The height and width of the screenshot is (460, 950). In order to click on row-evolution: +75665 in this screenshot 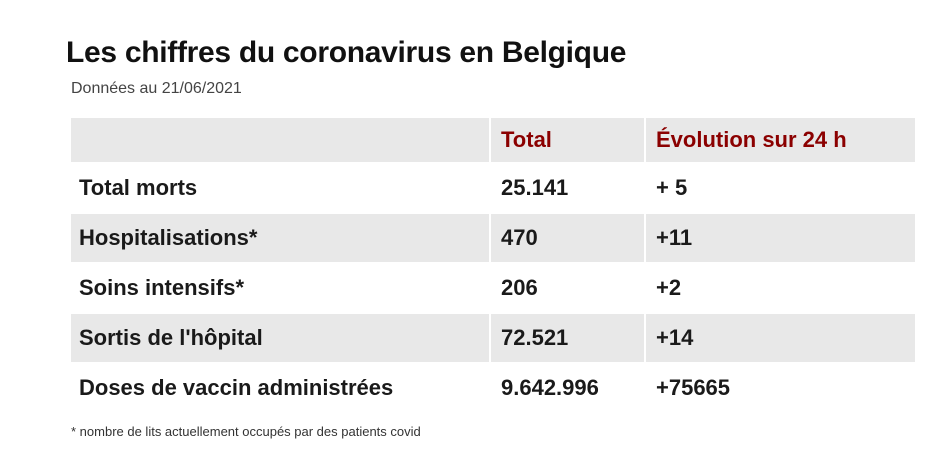, I will do `click(779, 388)`.